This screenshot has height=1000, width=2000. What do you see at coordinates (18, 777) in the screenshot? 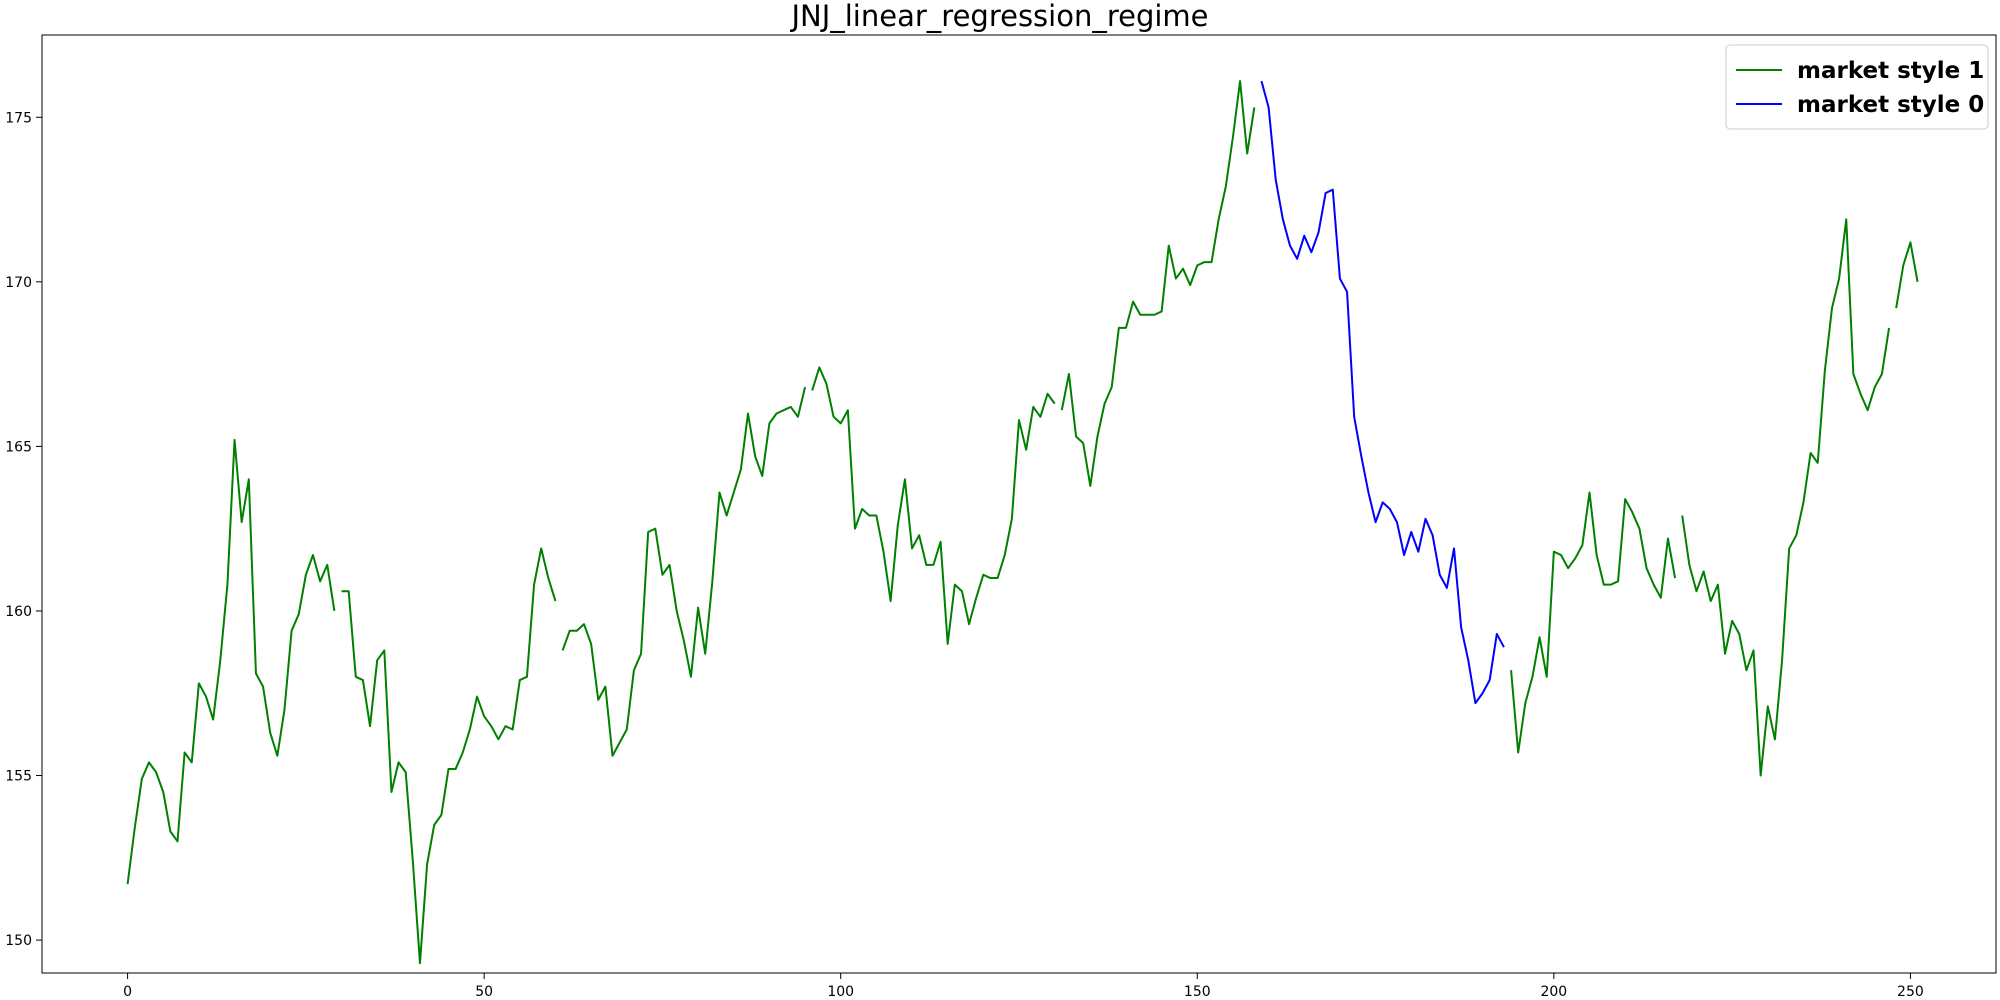
I see `y-tick-label-1: 155` at bounding box center [18, 777].